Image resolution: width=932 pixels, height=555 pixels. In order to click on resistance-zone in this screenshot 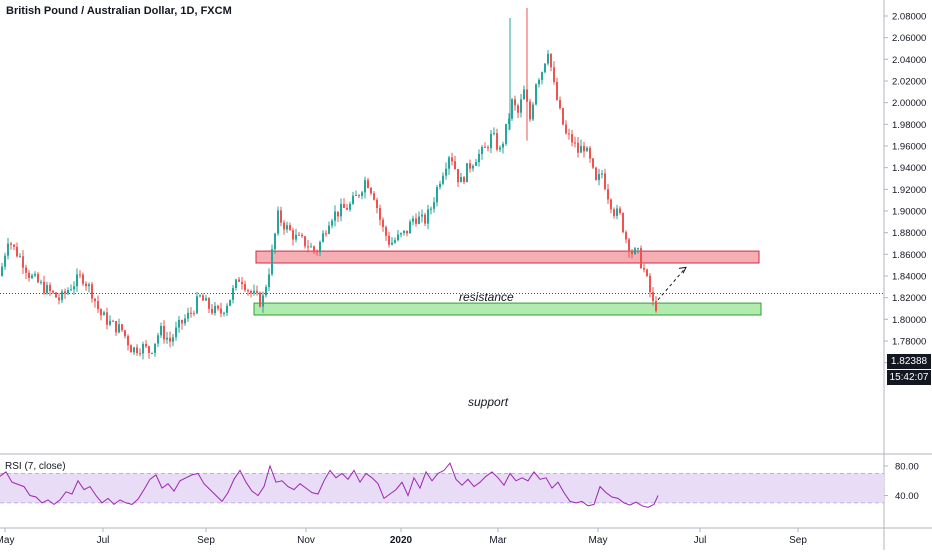, I will do `click(507, 257)`.